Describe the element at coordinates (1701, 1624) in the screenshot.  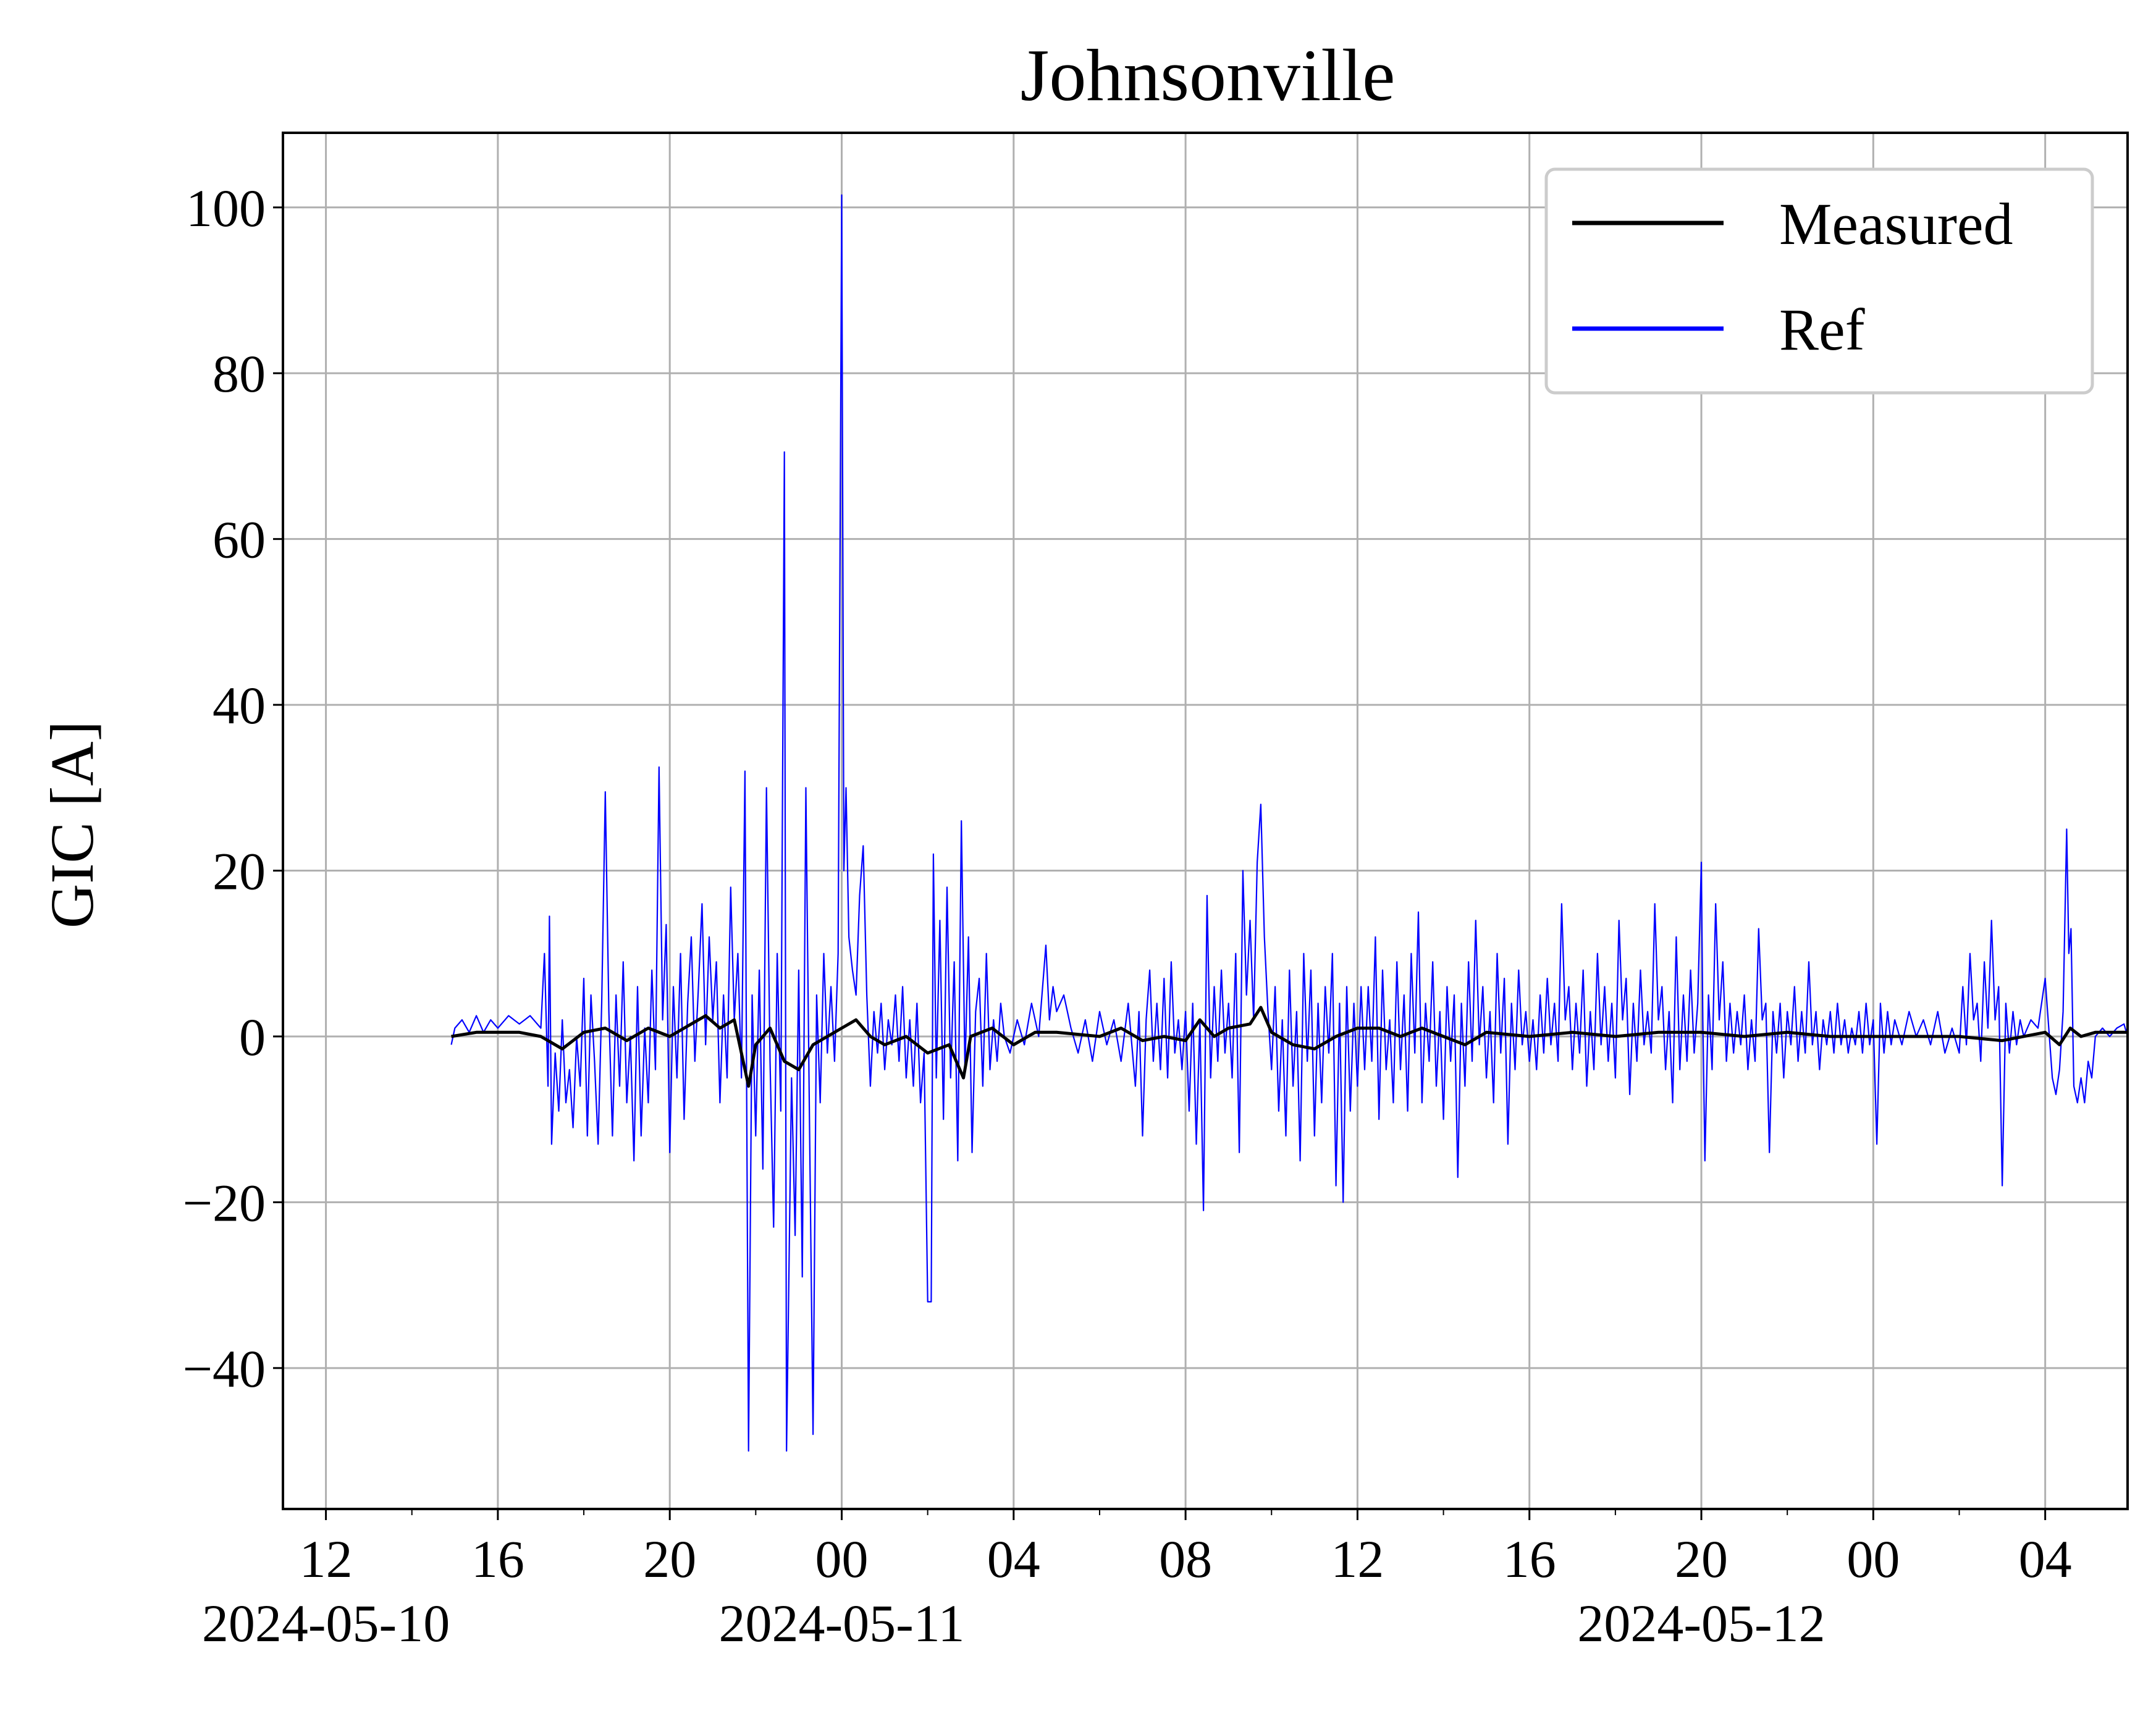
I see `x-date-label: 2024-05-12` at that location.